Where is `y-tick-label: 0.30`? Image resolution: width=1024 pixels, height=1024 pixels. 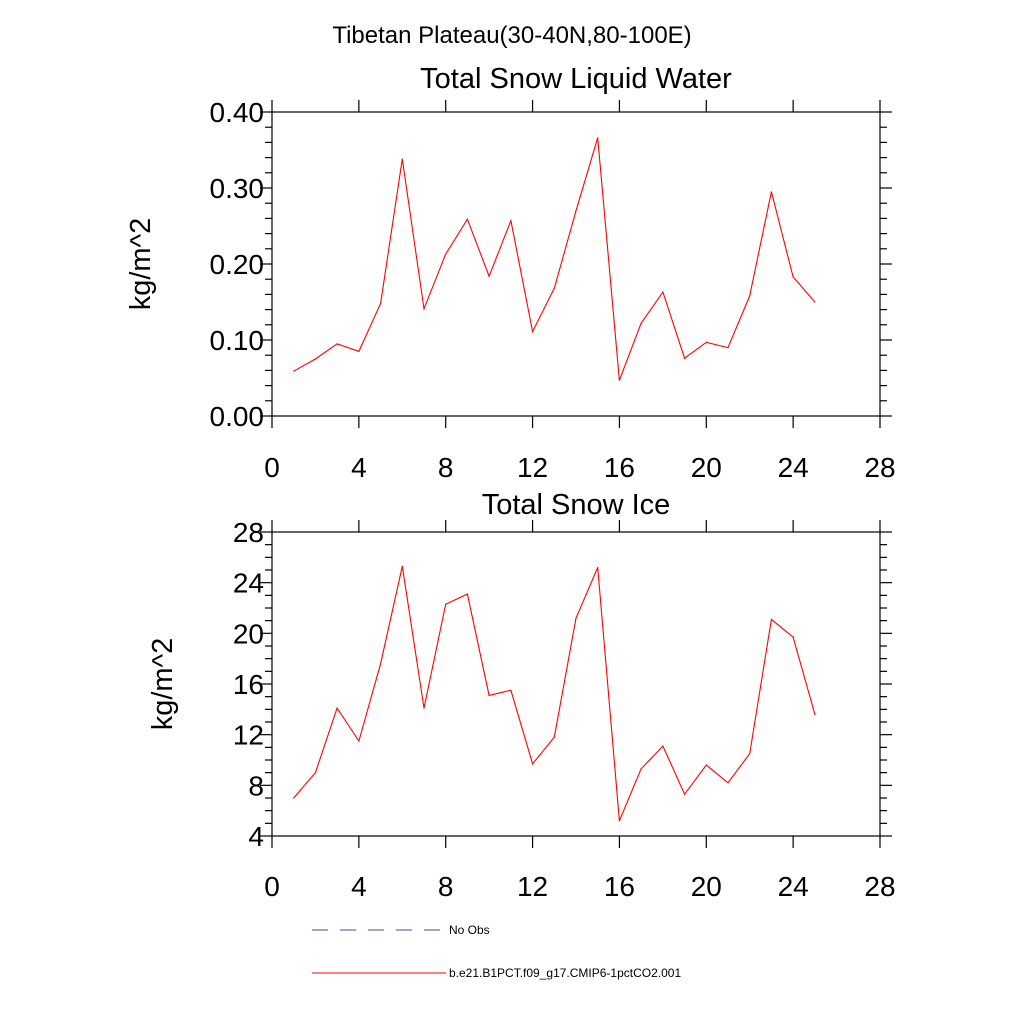 y-tick-label: 0.30 is located at coordinates (237, 188).